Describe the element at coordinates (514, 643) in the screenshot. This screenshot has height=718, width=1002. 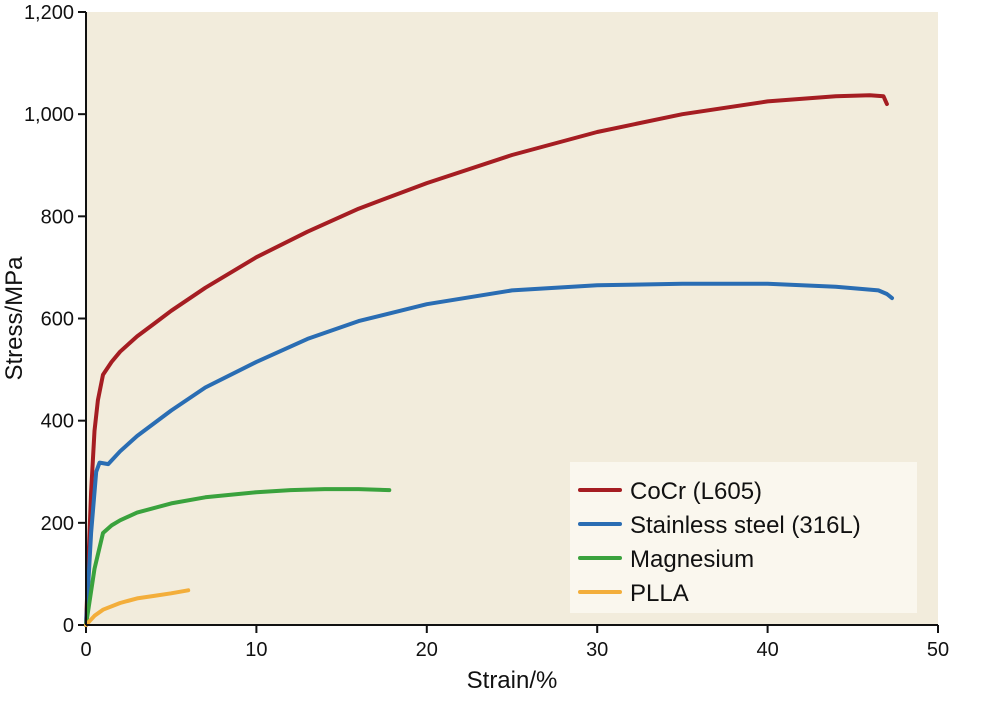
I see `x-axis-ticks: 0 10 20 30 40 50` at that location.